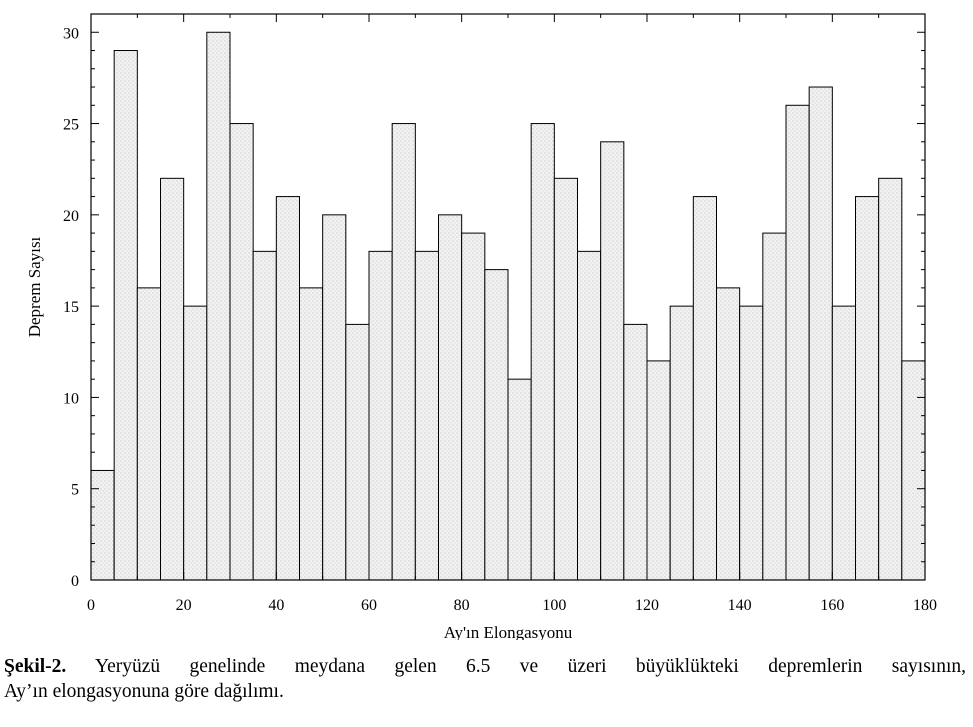 This screenshot has width=973, height=727. I want to click on caption-label: Şekil-2., so click(35, 666).